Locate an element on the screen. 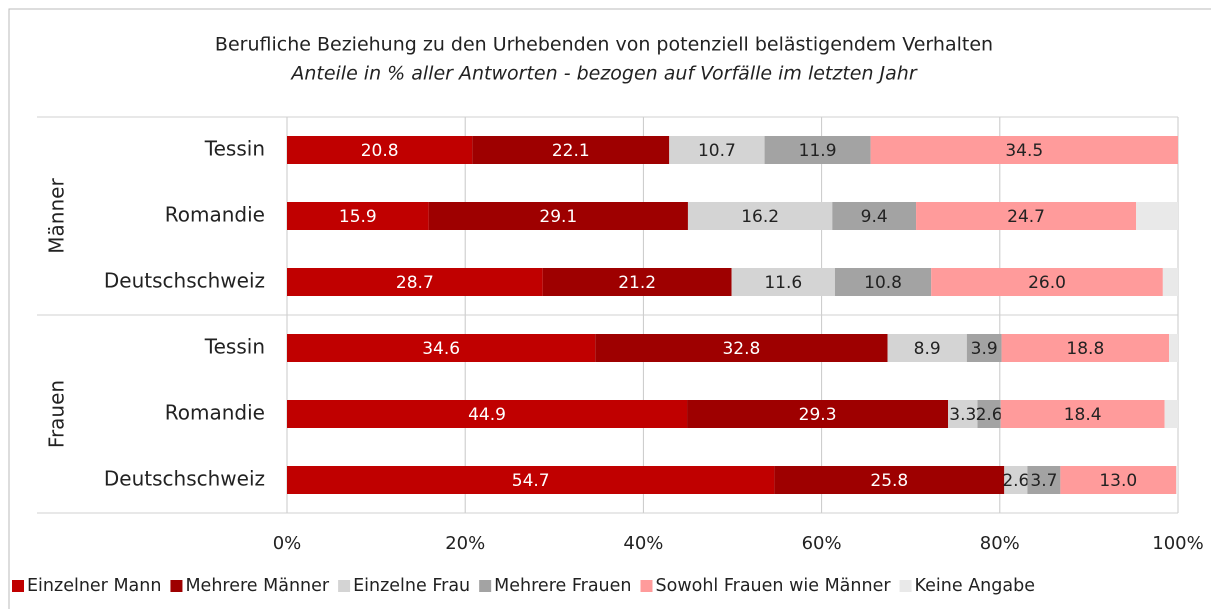 The height and width of the screenshot is (609, 1211). data-label: 18.8 is located at coordinates (1085, 349).